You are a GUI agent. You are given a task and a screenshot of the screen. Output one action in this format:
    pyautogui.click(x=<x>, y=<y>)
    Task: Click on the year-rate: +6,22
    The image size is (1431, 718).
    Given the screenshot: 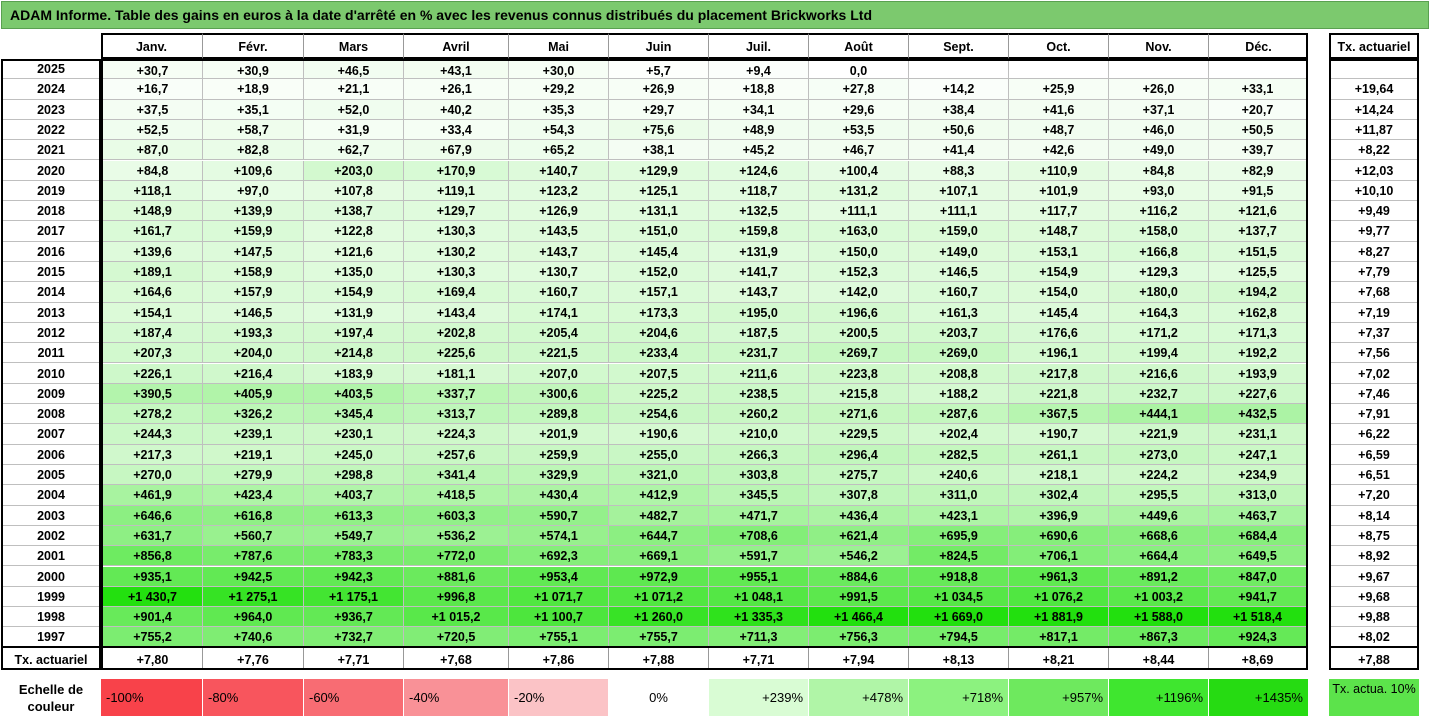 What is the action you would take?
    pyautogui.click(x=1374, y=434)
    